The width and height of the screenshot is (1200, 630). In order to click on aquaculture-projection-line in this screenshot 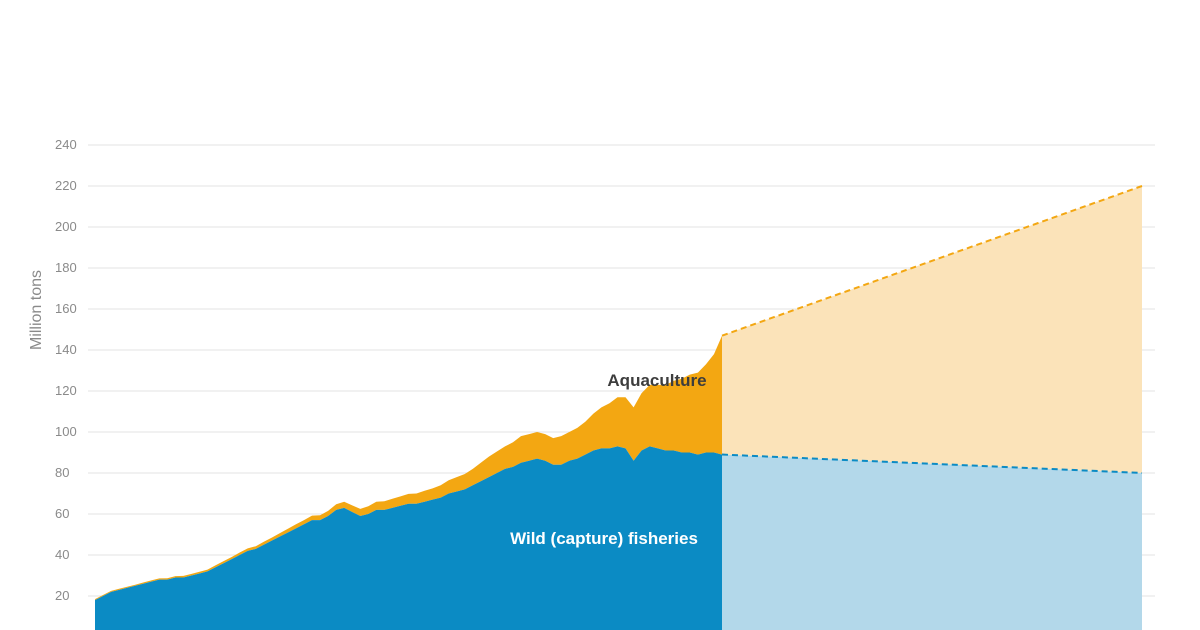, I will do `click(932, 261)`.